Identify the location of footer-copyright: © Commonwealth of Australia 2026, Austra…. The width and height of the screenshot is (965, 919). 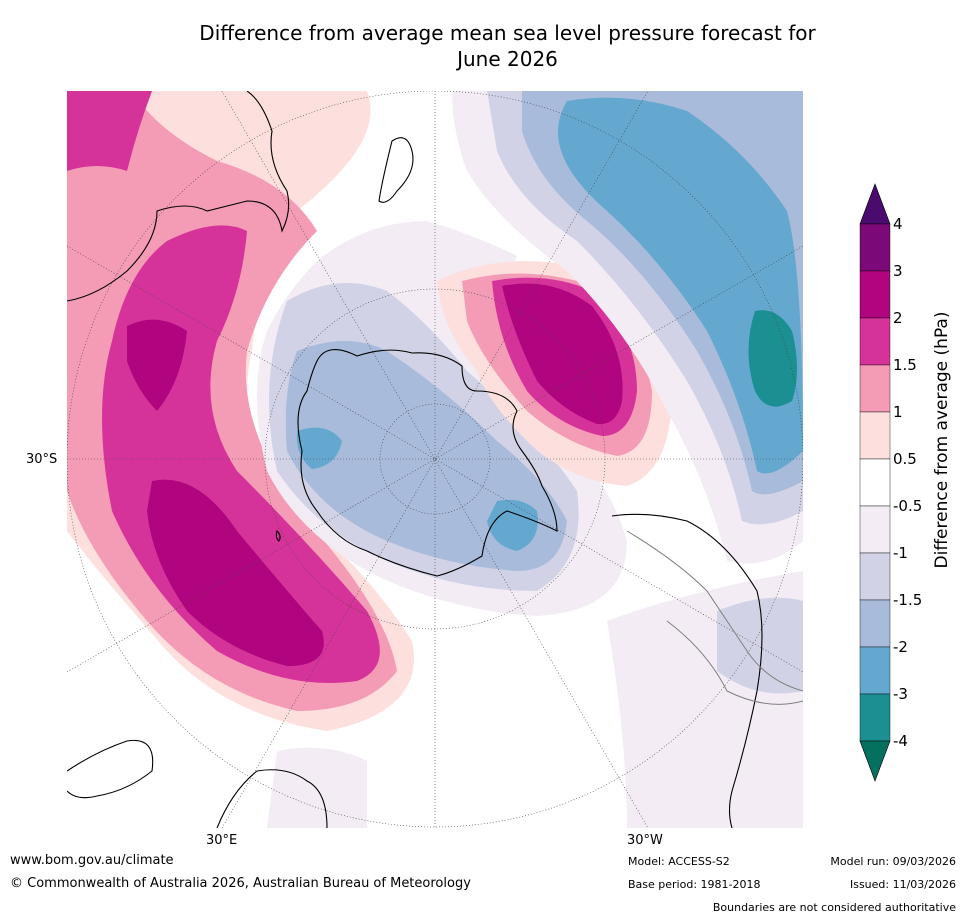
(240, 883).